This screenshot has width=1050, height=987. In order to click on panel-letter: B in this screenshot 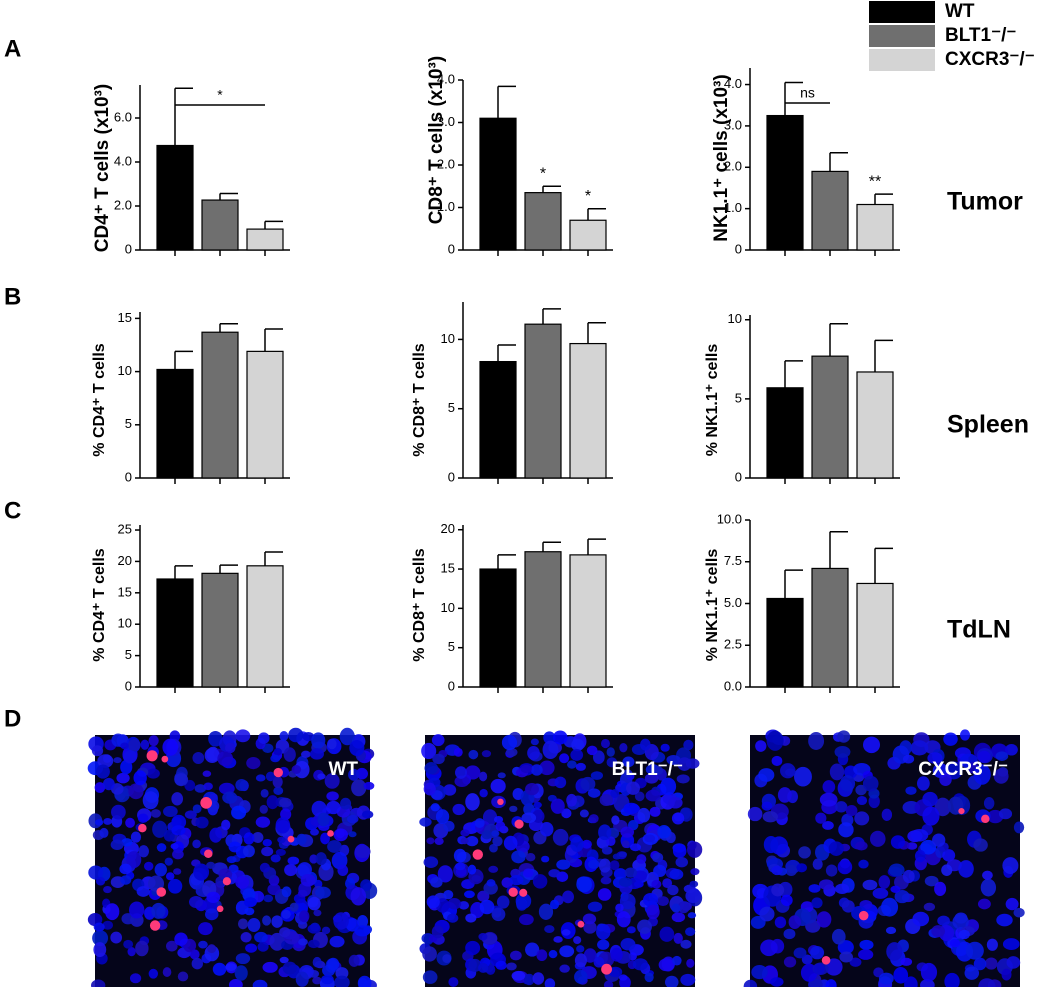, I will do `click(12, 296)`.